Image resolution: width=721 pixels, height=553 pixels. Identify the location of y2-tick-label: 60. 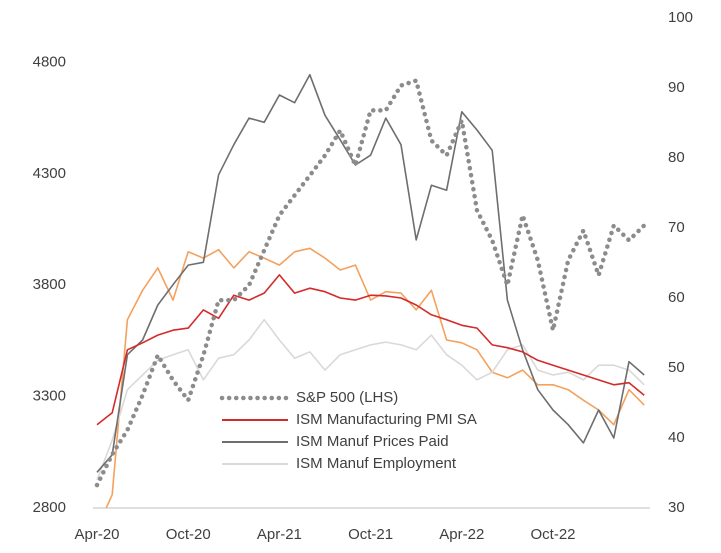
(676, 297).